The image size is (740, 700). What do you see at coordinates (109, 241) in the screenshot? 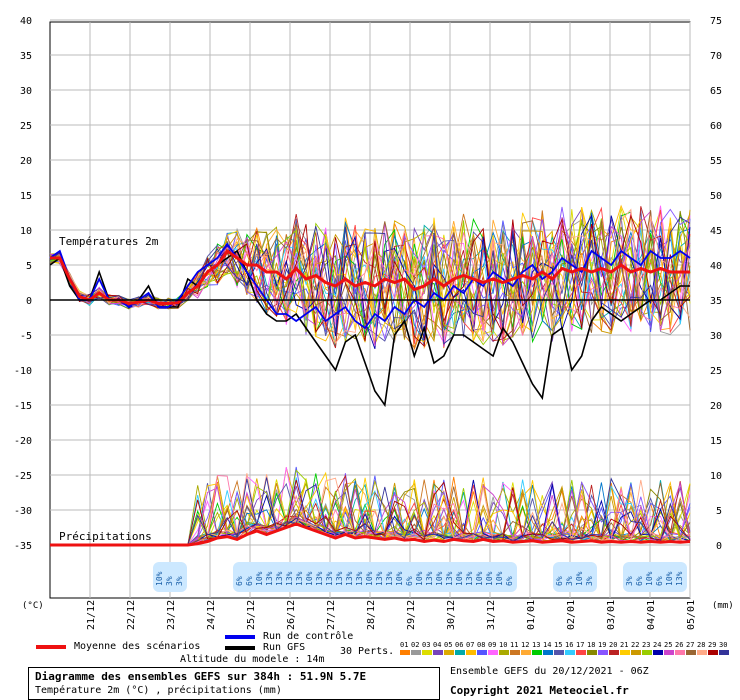
I see `section-label-temperature: Températures 2m` at bounding box center [109, 241].